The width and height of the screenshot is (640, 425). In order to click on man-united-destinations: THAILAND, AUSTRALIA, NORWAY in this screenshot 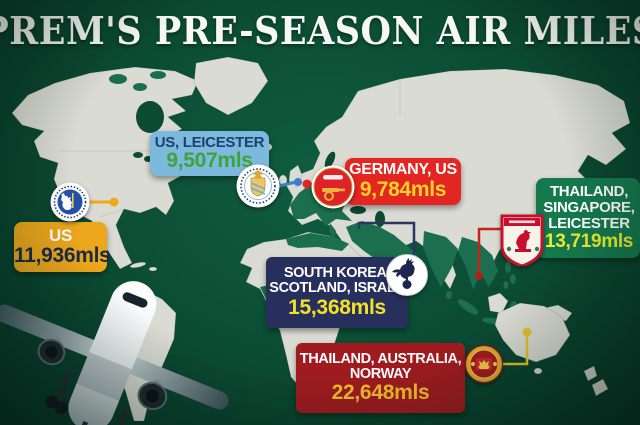, I will do `click(380, 366)`.